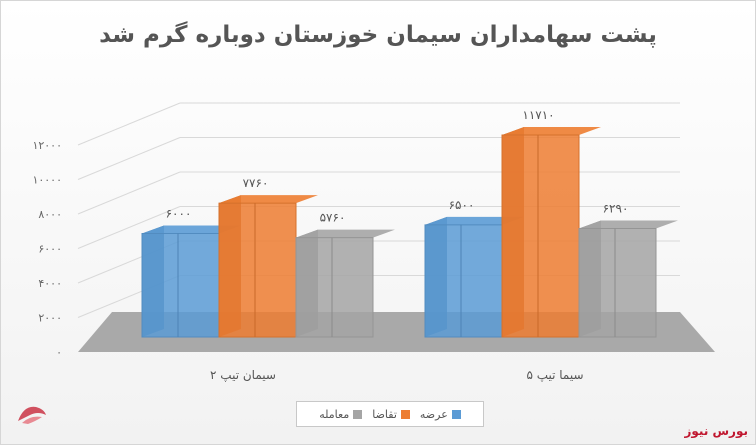 Image resolution: width=756 pixels, height=445 pixels. I want to click on data-label: ۶۲۹۰, so click(616, 208).